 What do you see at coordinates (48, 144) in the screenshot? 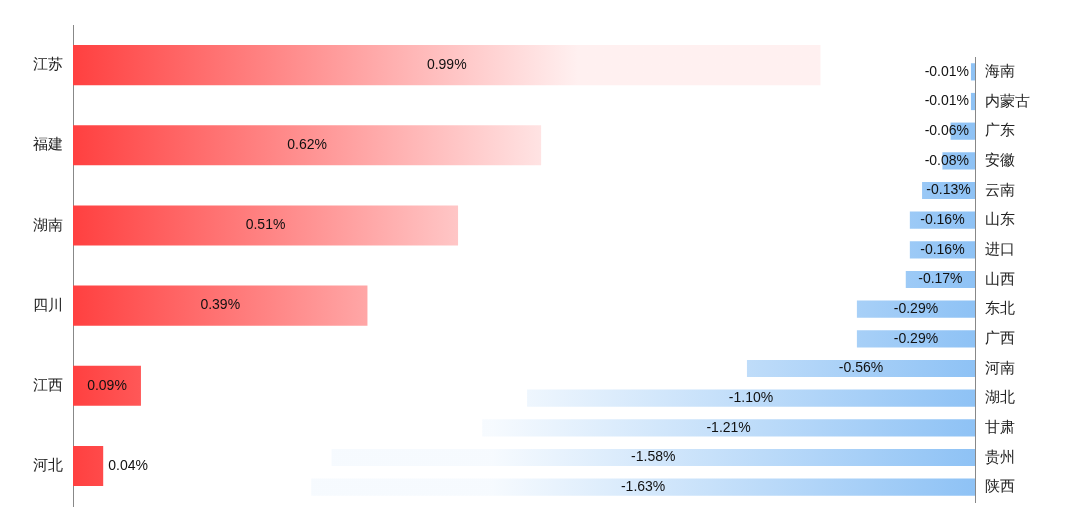
I see `y-tick-label: 福建` at bounding box center [48, 144].